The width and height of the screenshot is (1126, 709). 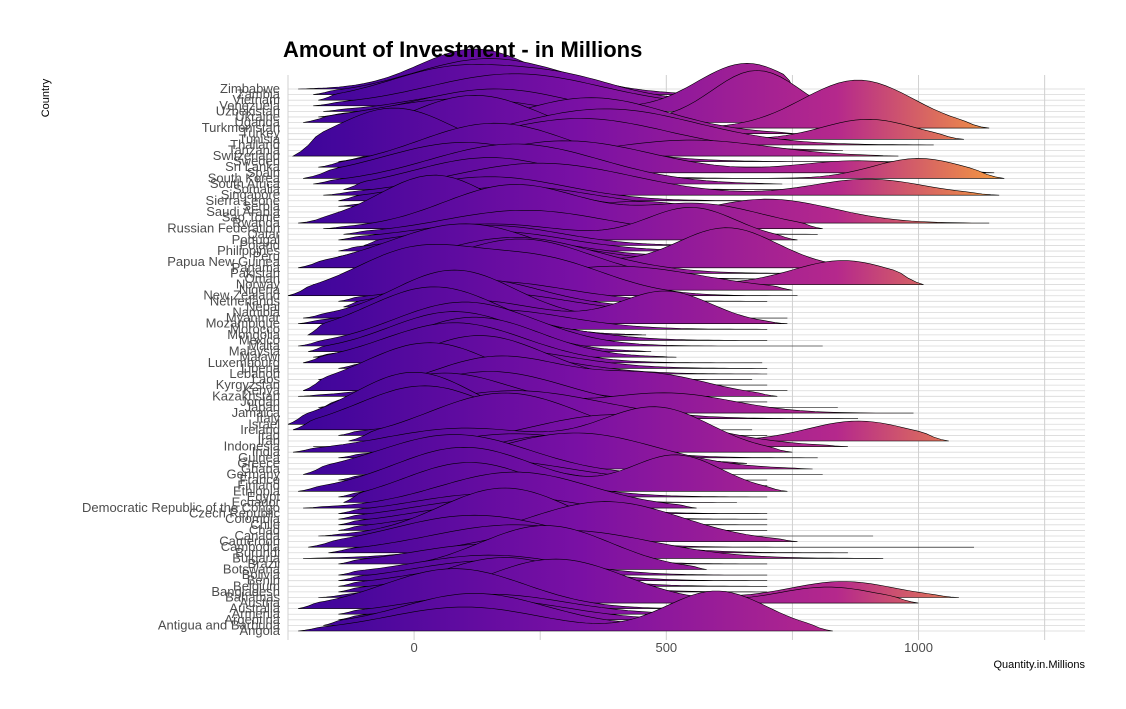 I want to click on x-tick-label: 0, so click(x=413, y=647).